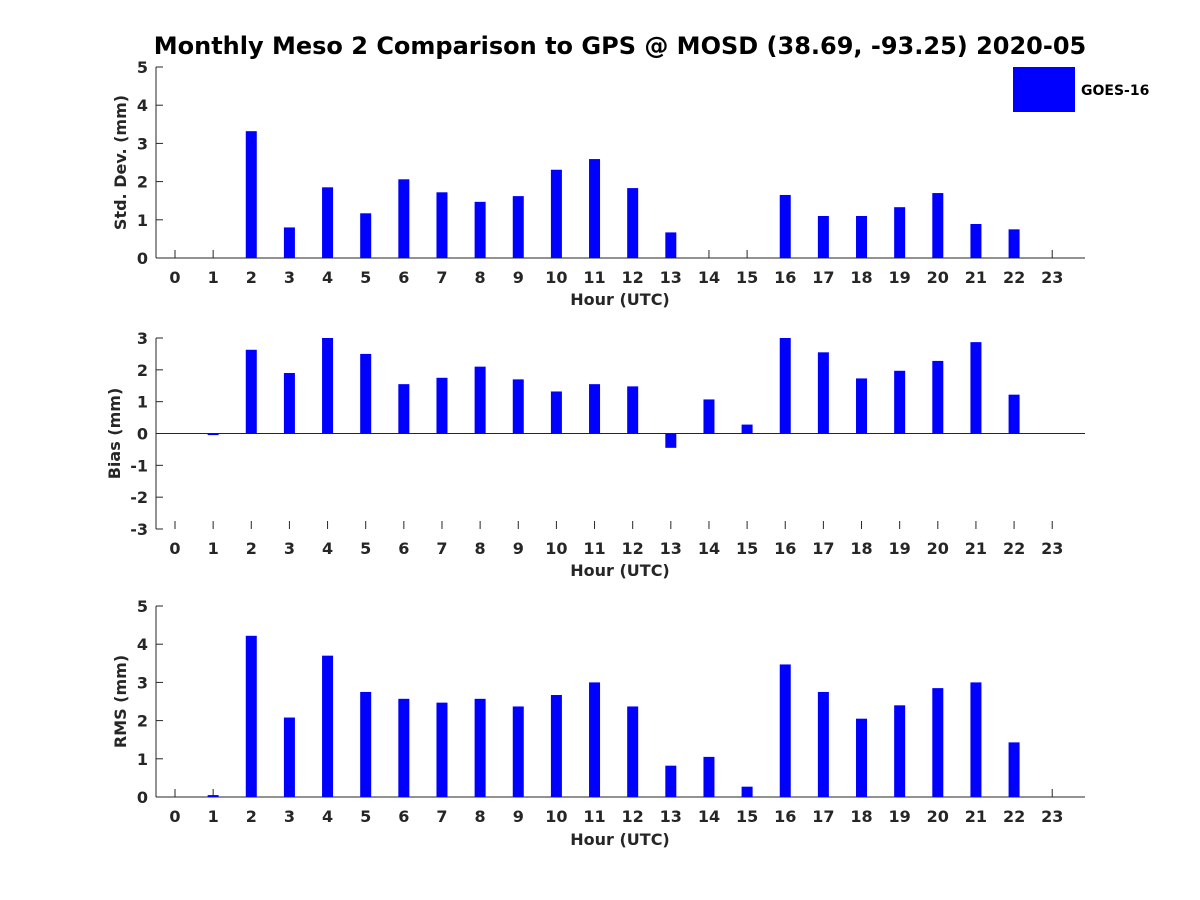 The image size is (1200, 900). I want to click on y-tick-label: -2, so click(139, 497).